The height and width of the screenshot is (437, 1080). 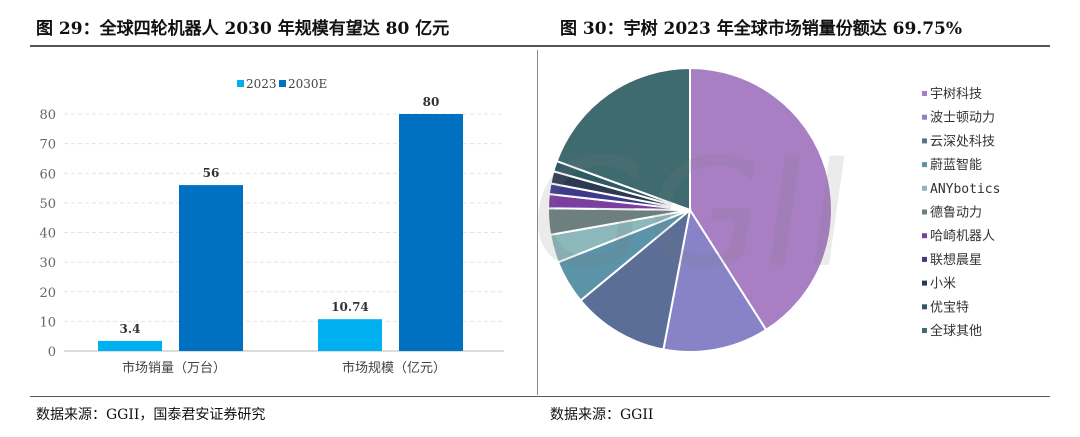 I want to click on left-source: 数据来源：GGII，国泰君安证券研究, so click(x=151, y=415).